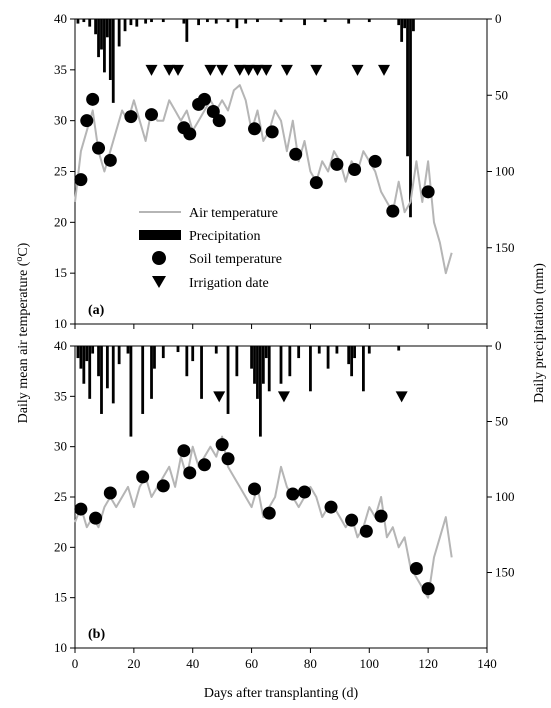 The width and height of the screenshot is (551, 708). I want to click on y-tick-label-b-40: 40, so click(60, 345).